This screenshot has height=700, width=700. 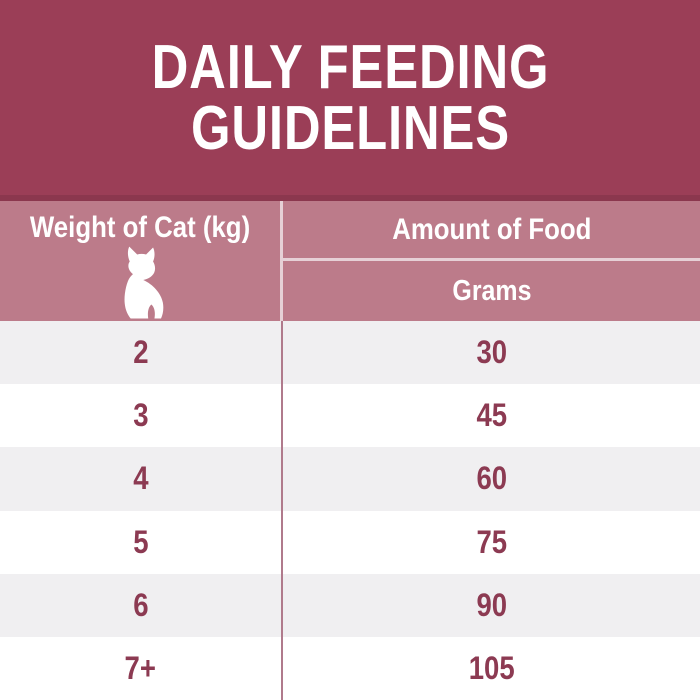 What do you see at coordinates (491, 290) in the screenshot?
I see `food-unit-label: Grams` at bounding box center [491, 290].